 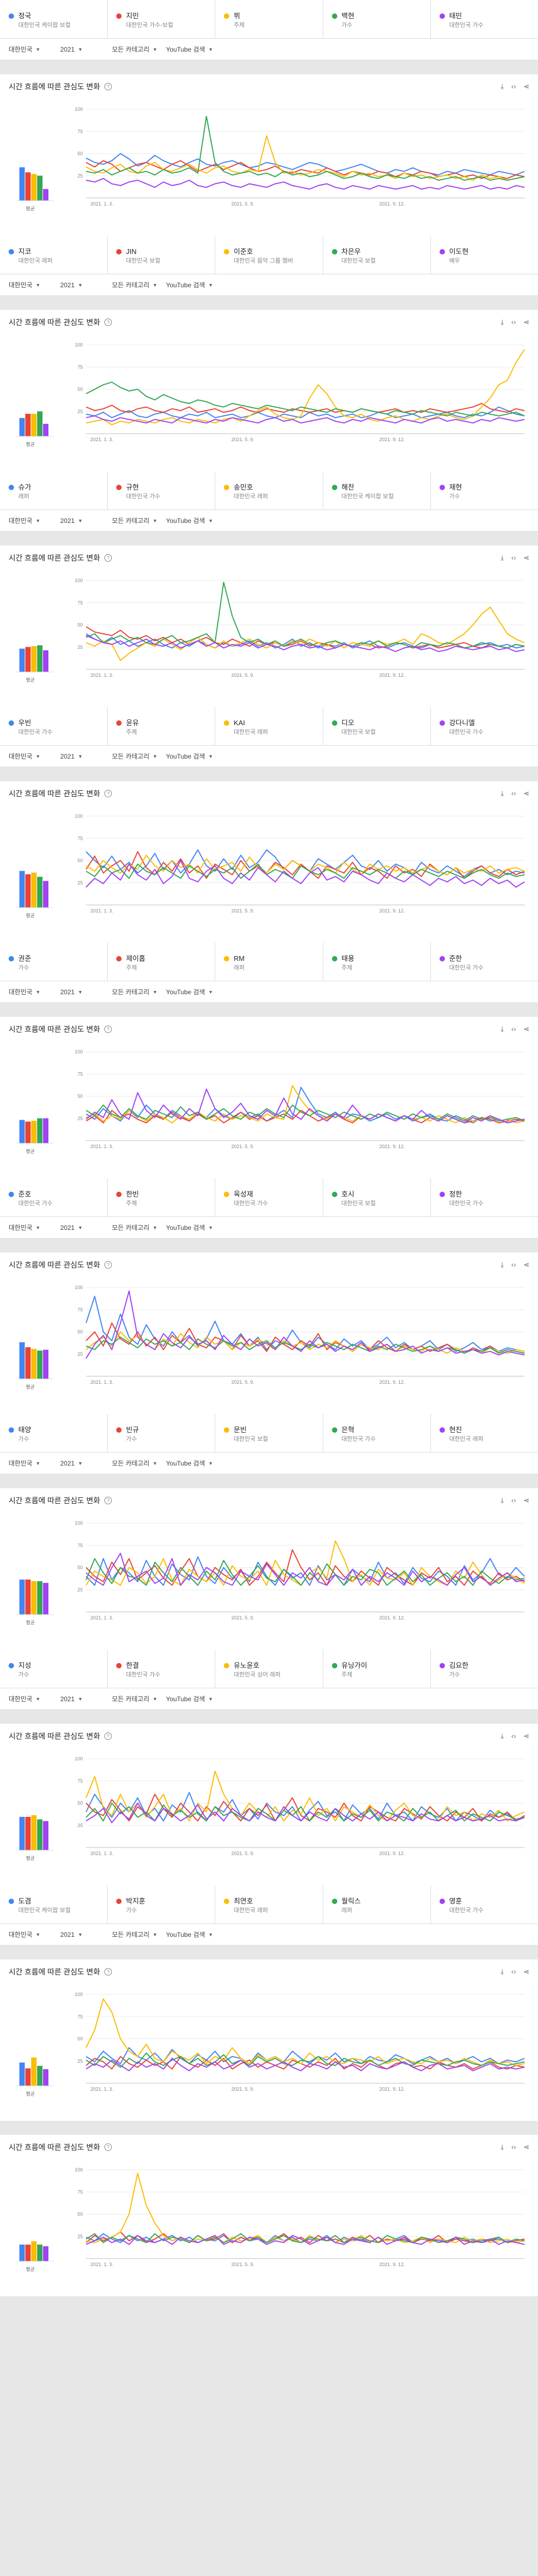 I want to click on compare-term: 정한 대한민국 가수, so click(x=484, y=1197).